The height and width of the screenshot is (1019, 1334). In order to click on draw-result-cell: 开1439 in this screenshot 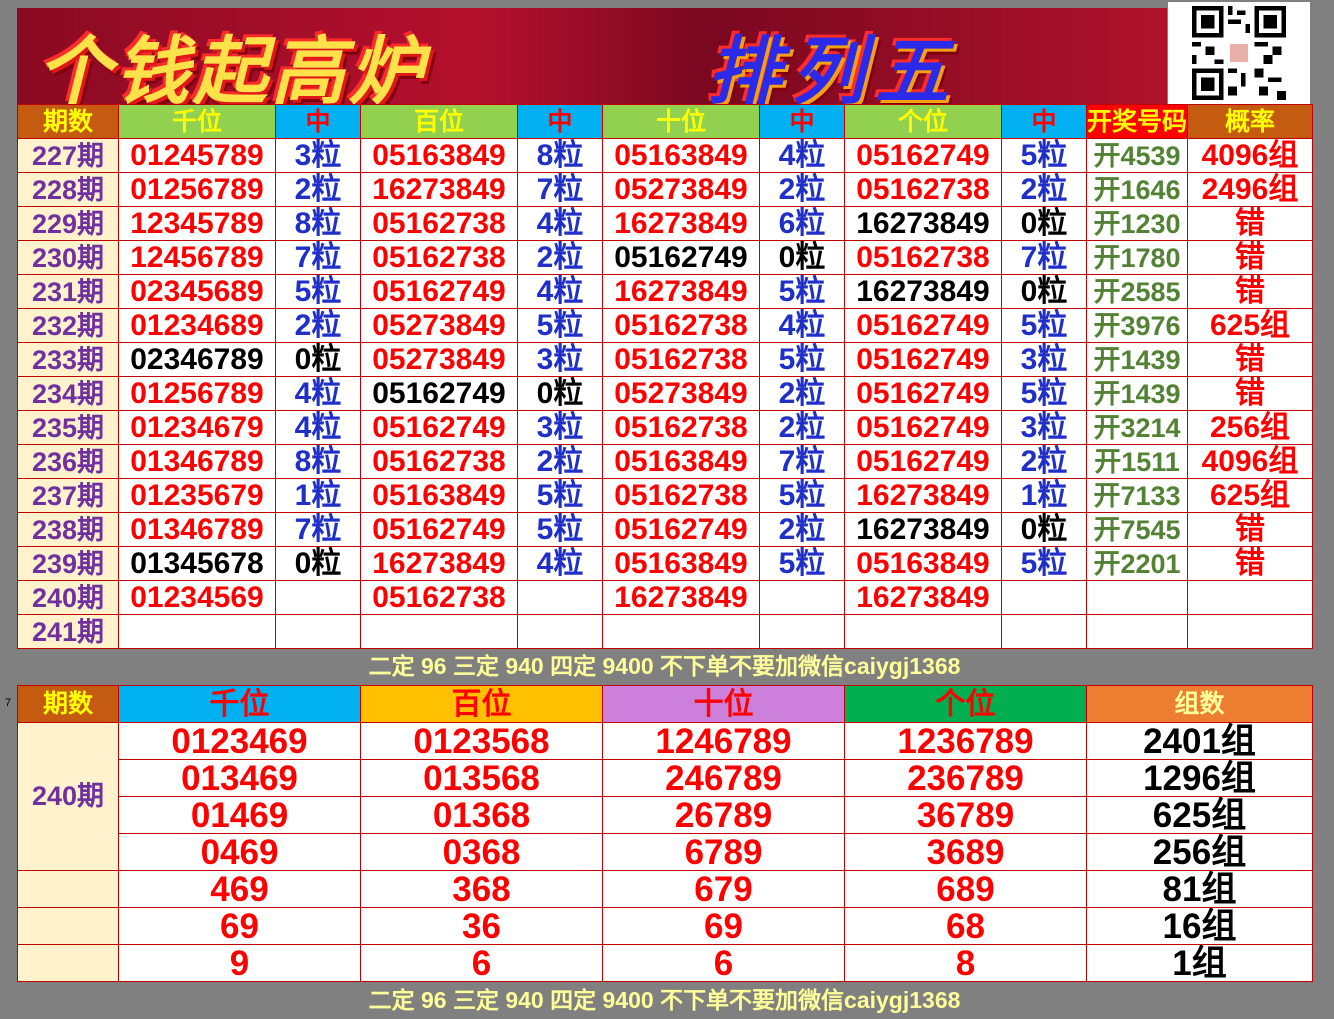, I will do `click(1137, 359)`.